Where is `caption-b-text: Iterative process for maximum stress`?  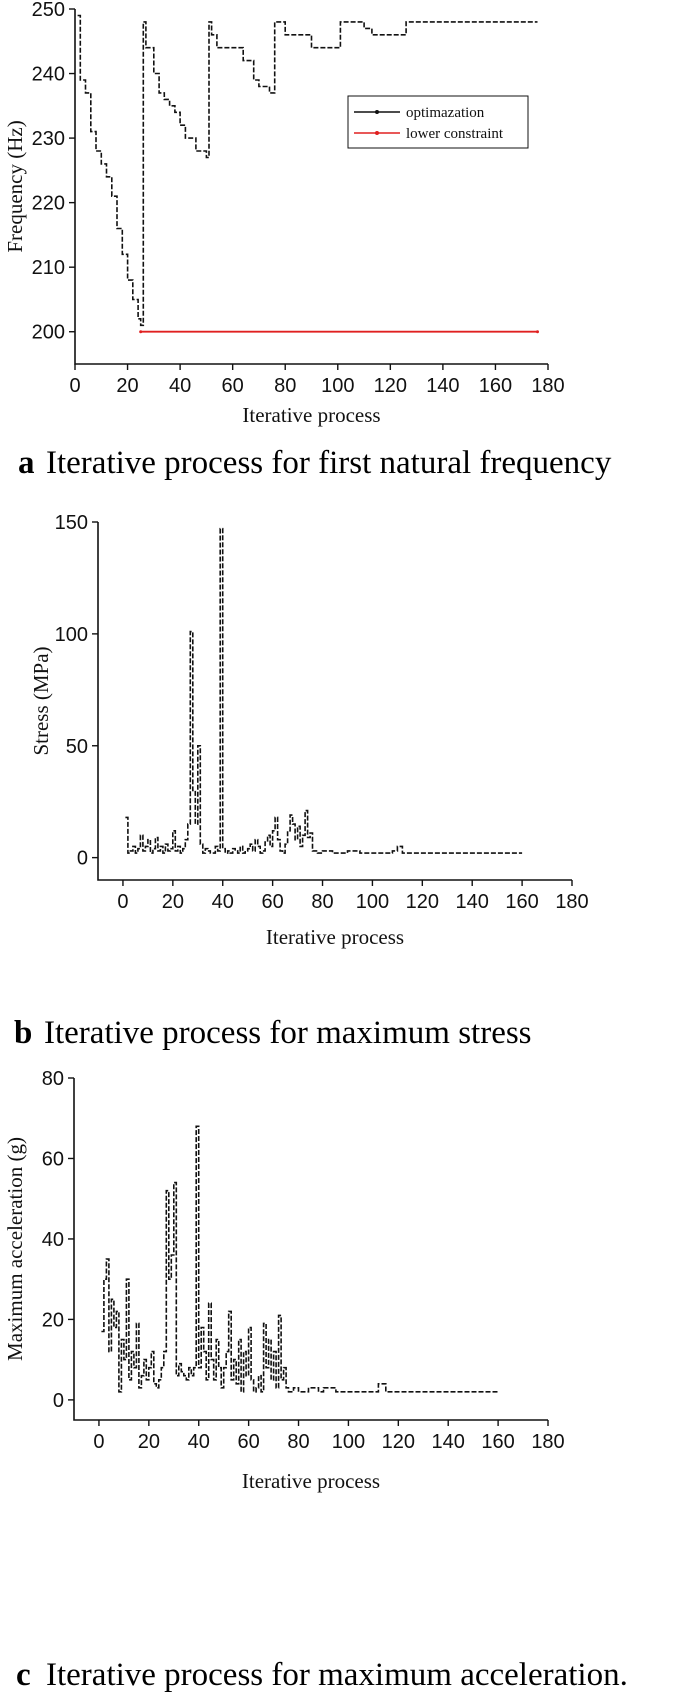 caption-b-text: Iterative process for maximum stress is located at coordinates (288, 1033).